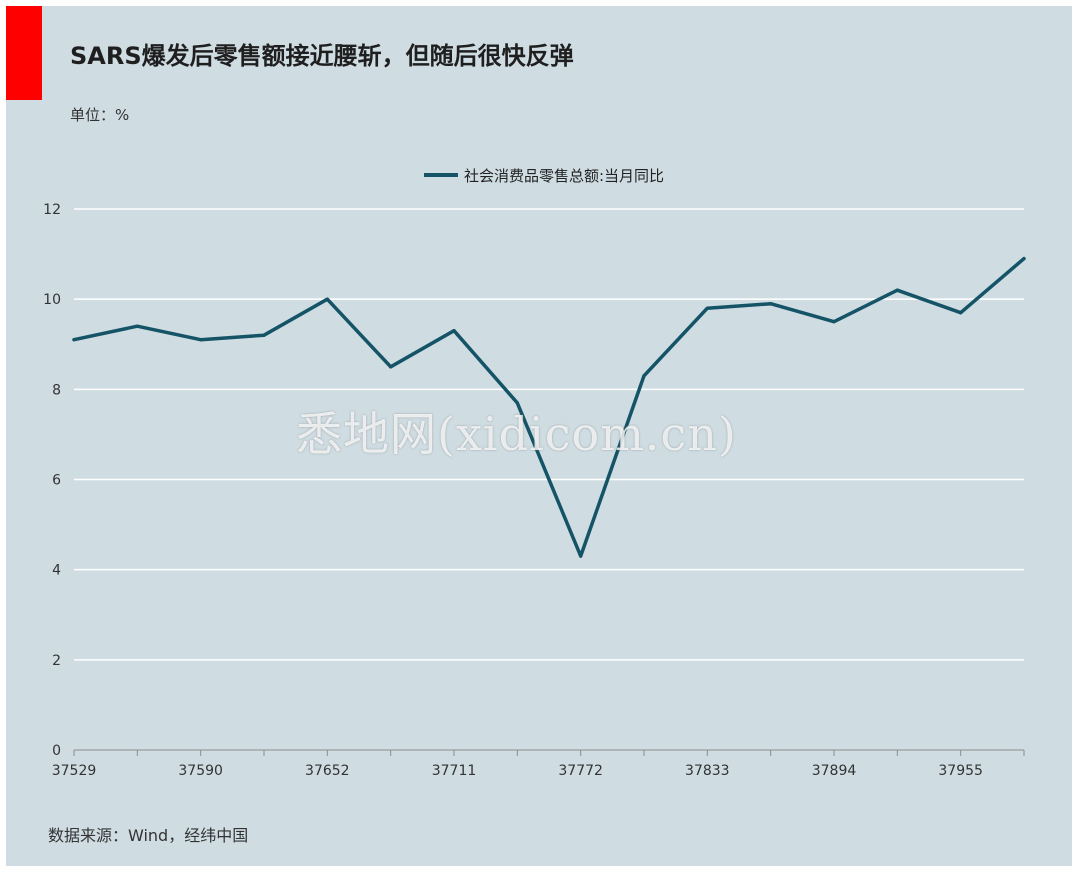 Image resolution: width=1080 pixels, height=873 pixels. I want to click on y-tick-label: 12, so click(52, 210).